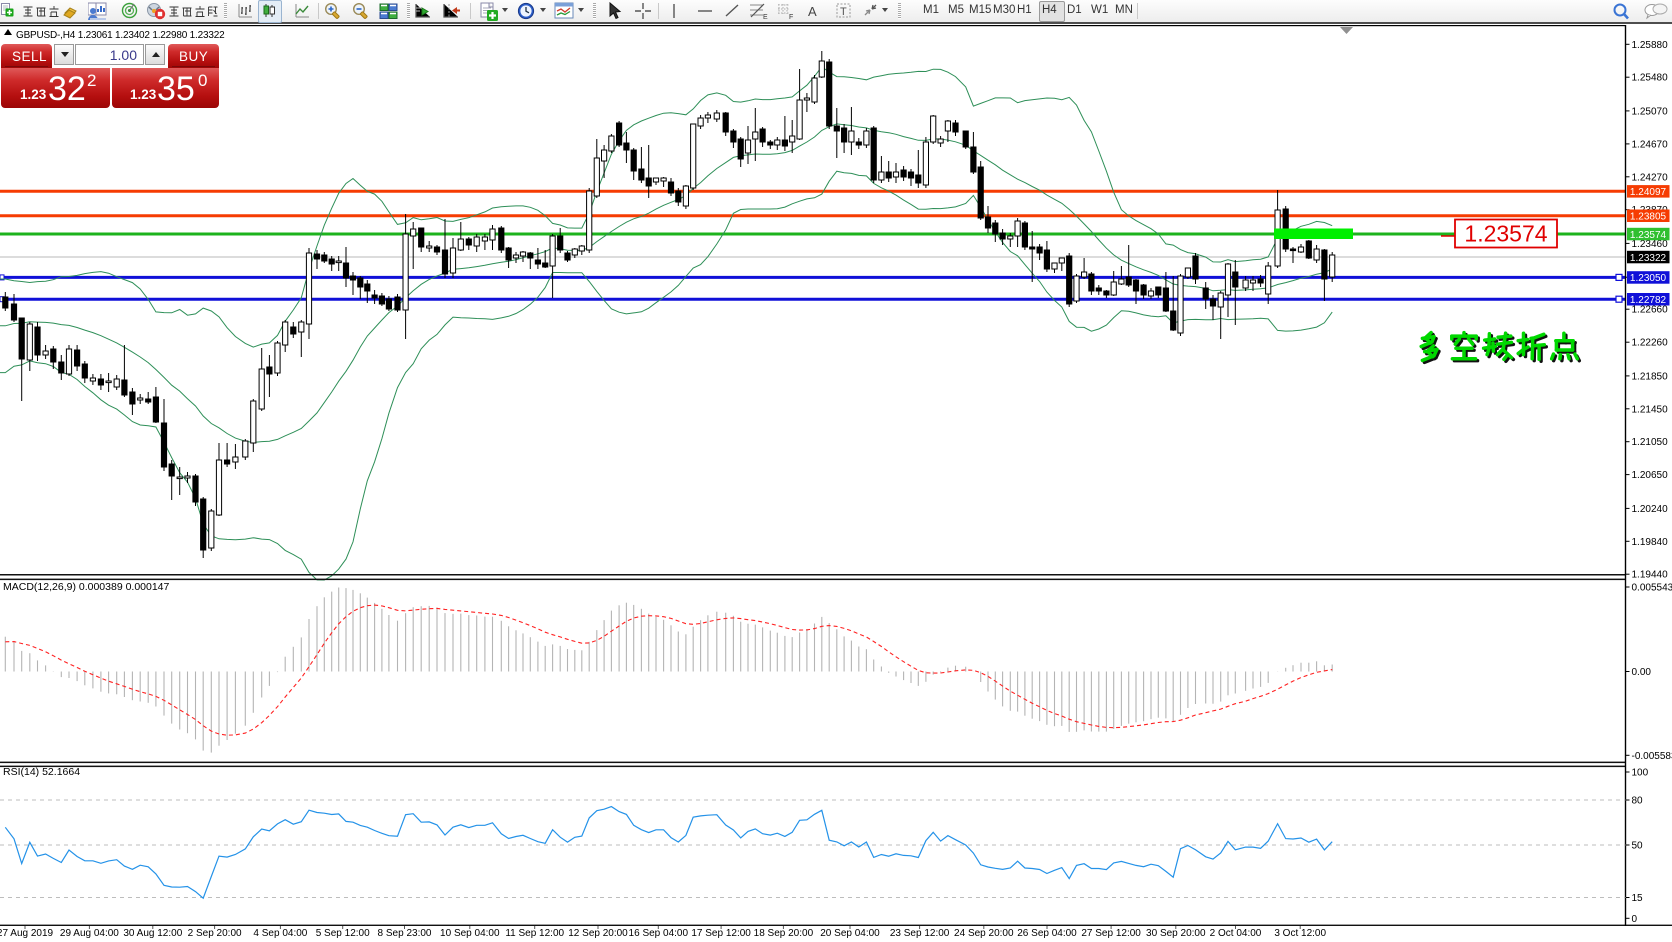  I want to click on svg-text: 1.22660, so click(1650, 310).